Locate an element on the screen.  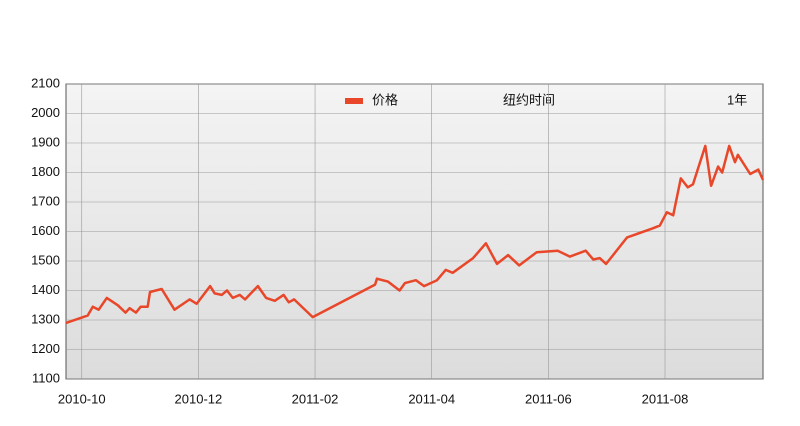
y-tick-label: 1200 is located at coordinates (45, 348).